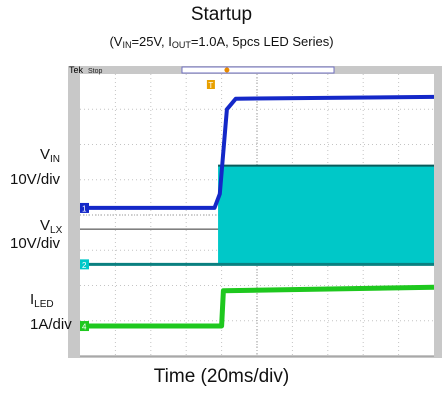 The width and height of the screenshot is (443, 396). I want to click on chart-title: Startup, so click(221, 14).